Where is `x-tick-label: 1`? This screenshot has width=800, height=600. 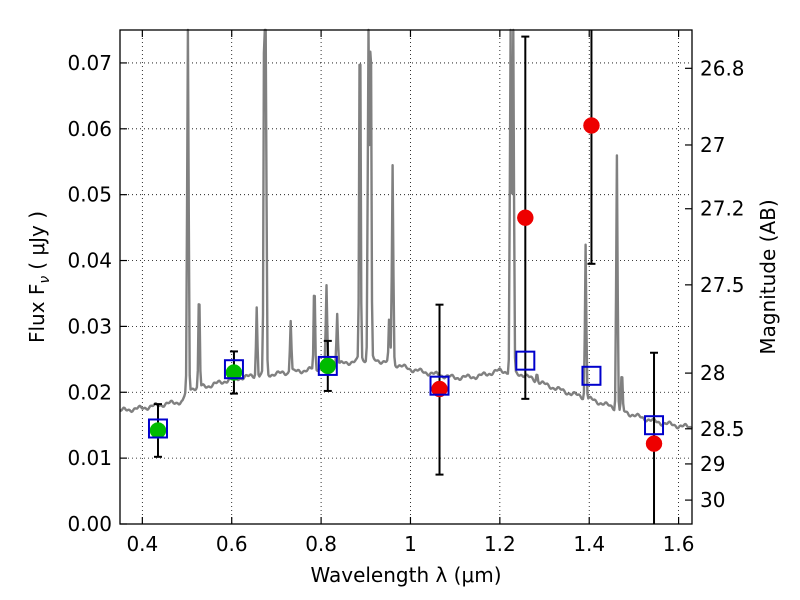
x-tick-label: 1 is located at coordinates (410, 544).